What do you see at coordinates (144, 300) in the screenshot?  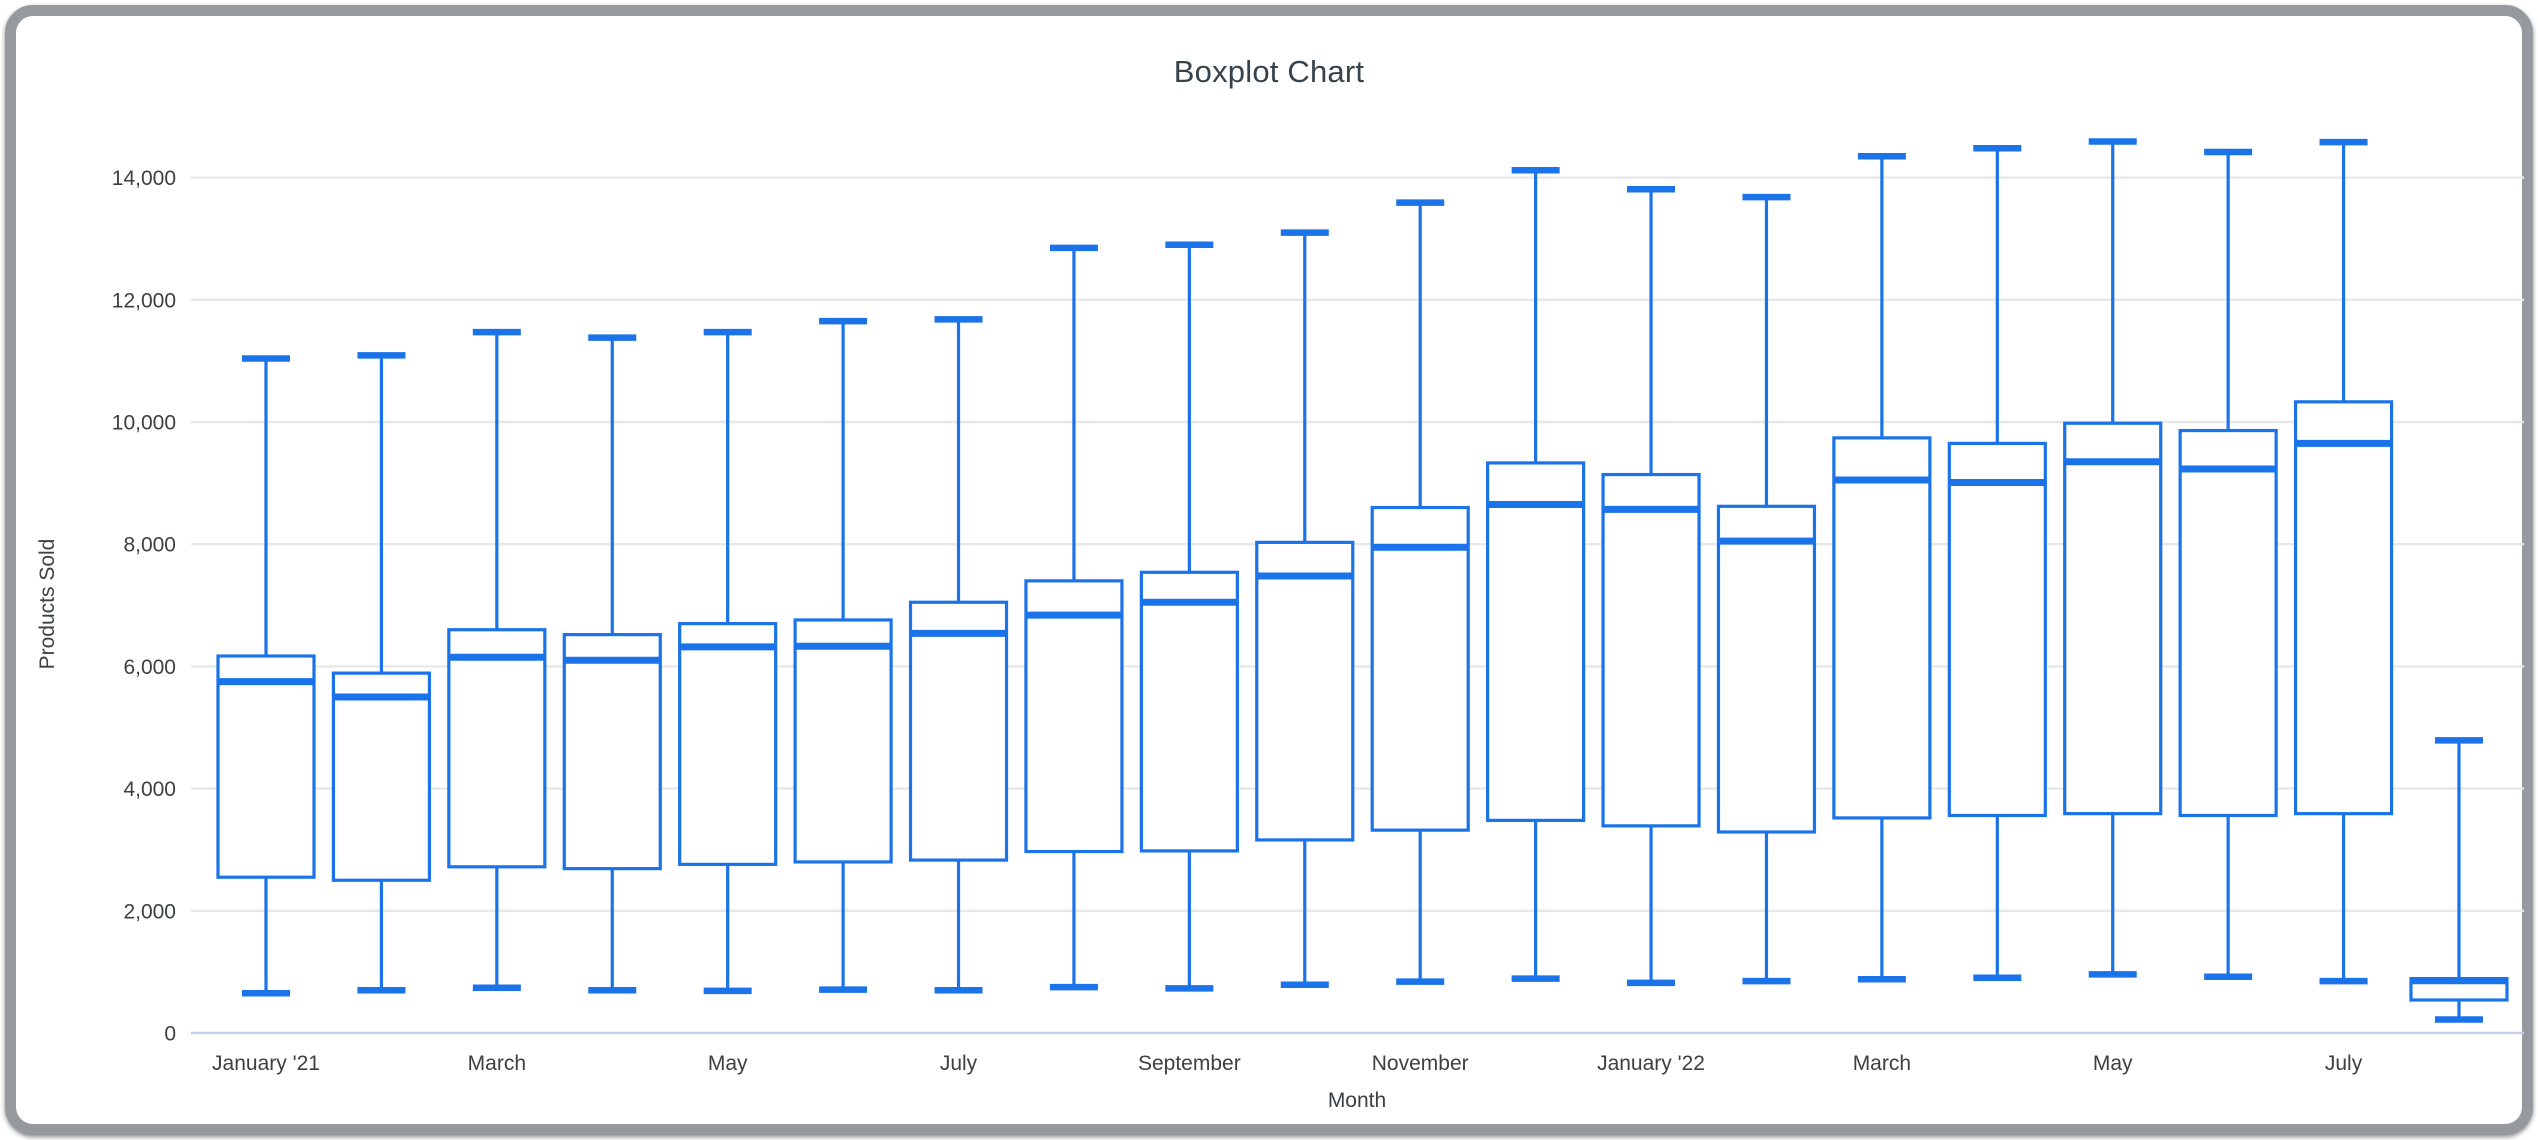 I see `y-tick-label: 12,000` at bounding box center [144, 300].